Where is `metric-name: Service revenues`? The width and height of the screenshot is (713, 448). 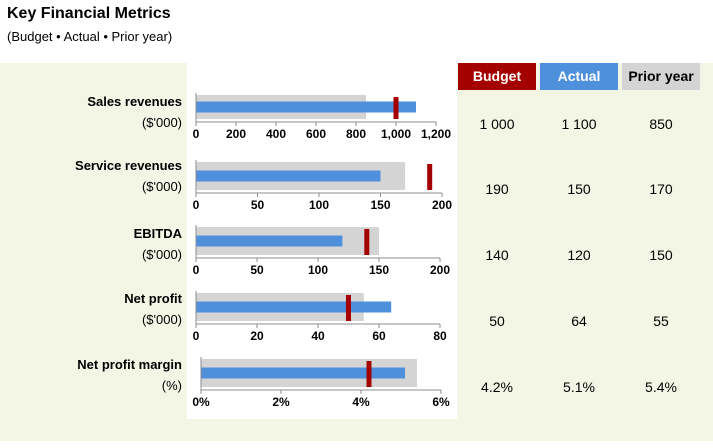
metric-name: Service revenues is located at coordinates (128, 165).